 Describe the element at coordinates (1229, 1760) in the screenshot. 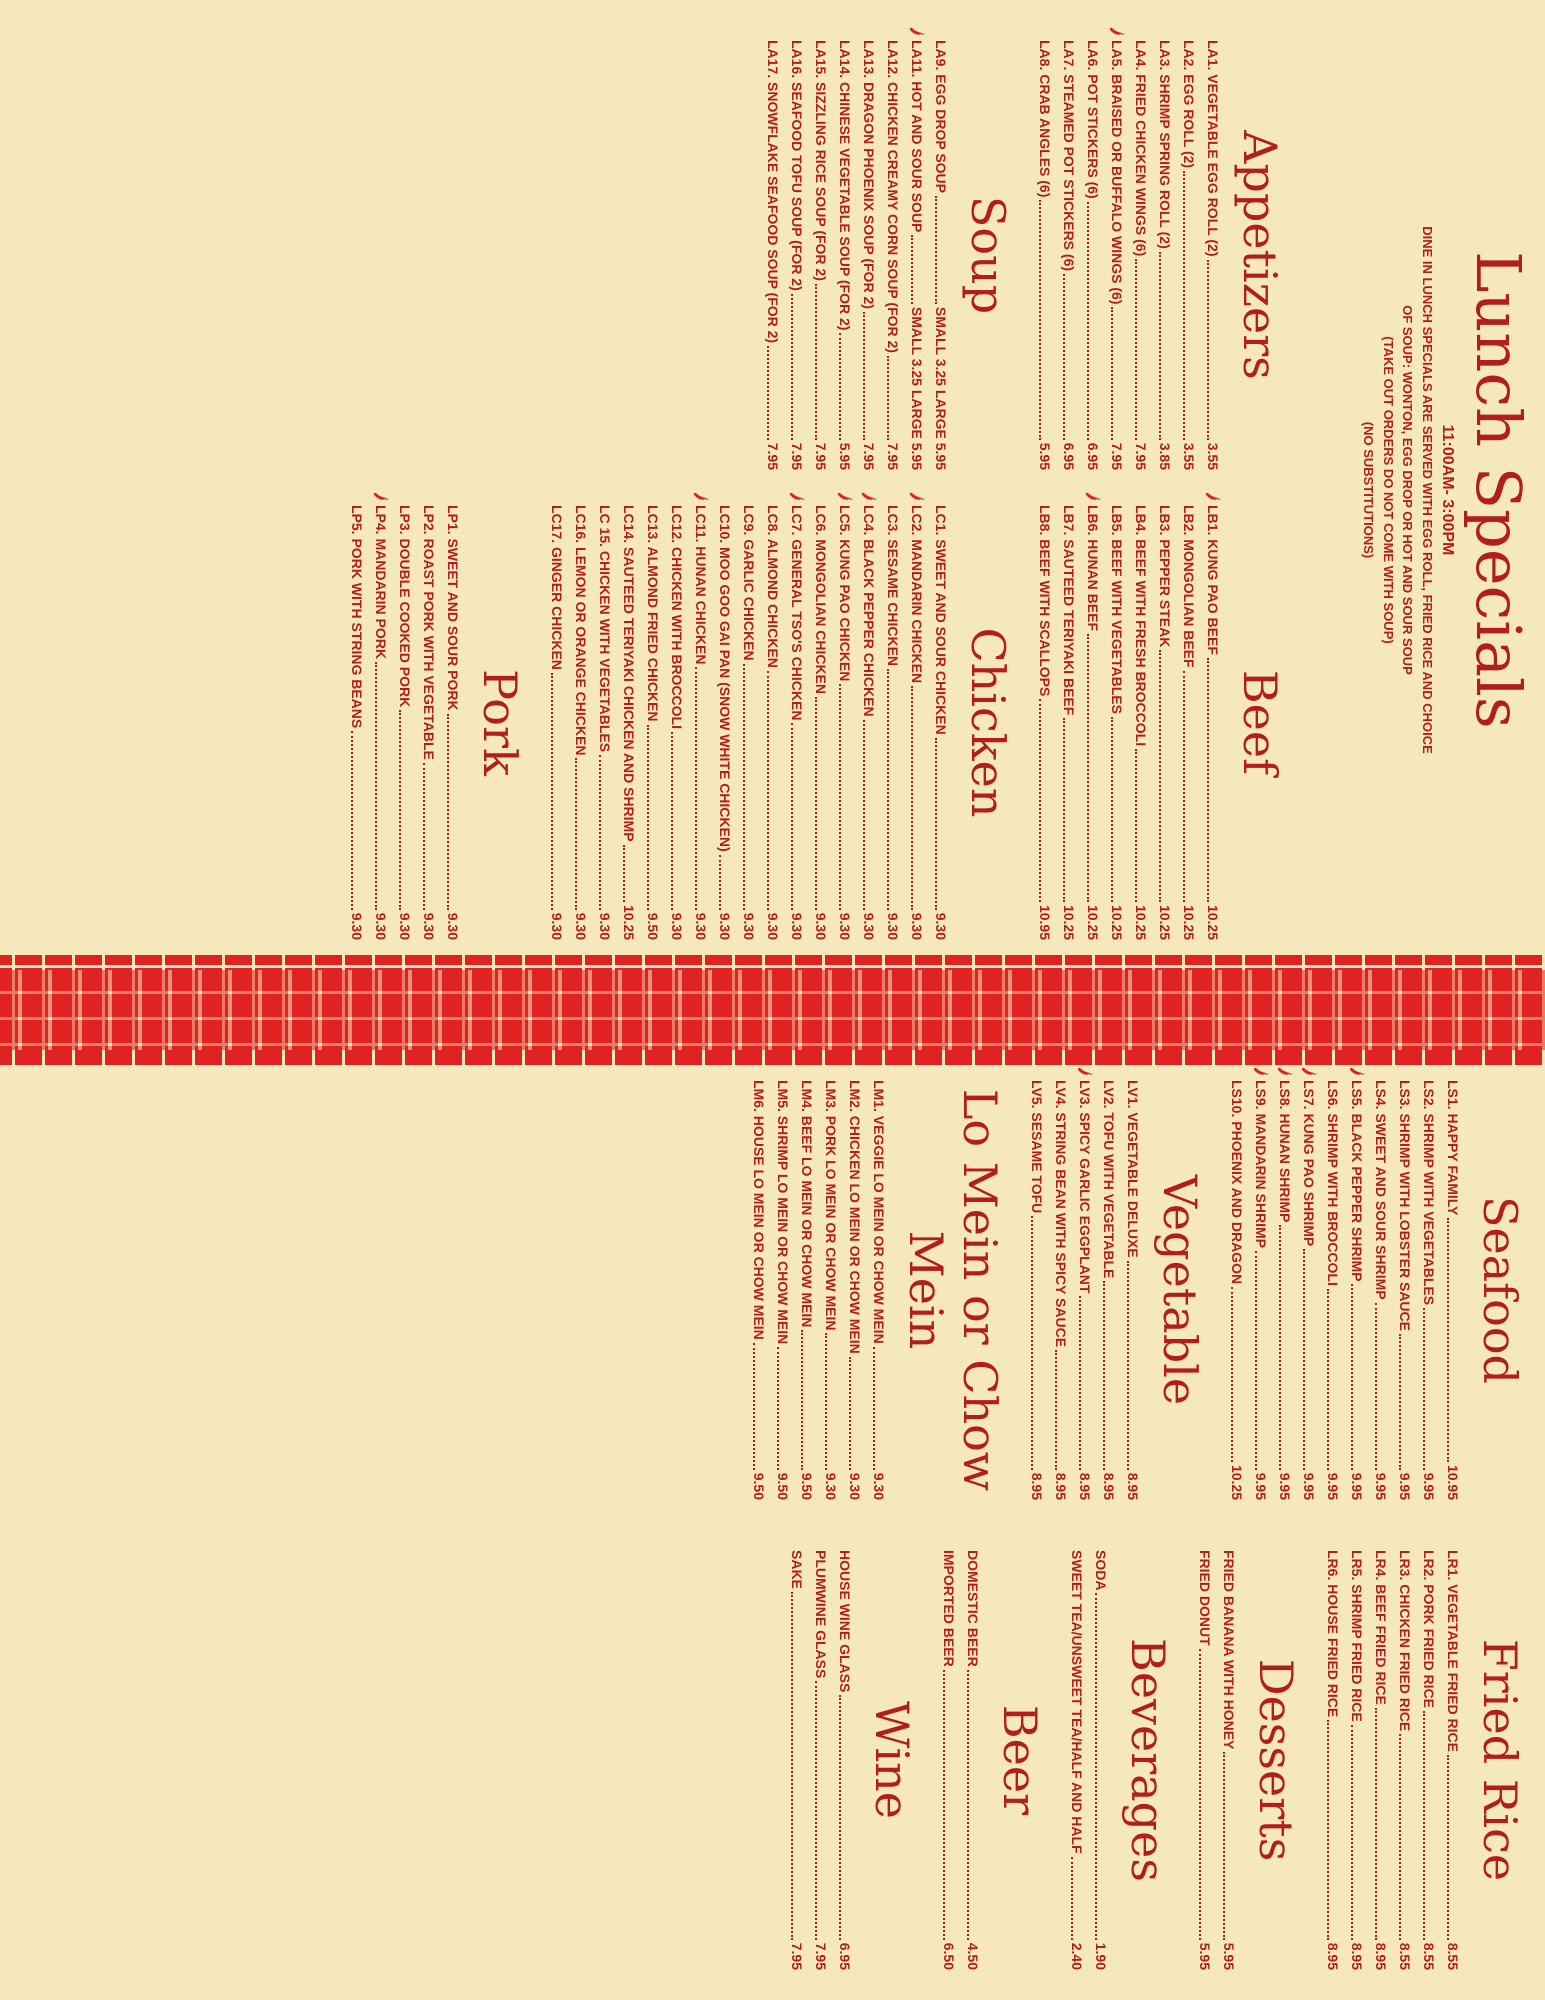

I see `menu-item: FRIED BANANA WITH HONEY 5.95` at that location.